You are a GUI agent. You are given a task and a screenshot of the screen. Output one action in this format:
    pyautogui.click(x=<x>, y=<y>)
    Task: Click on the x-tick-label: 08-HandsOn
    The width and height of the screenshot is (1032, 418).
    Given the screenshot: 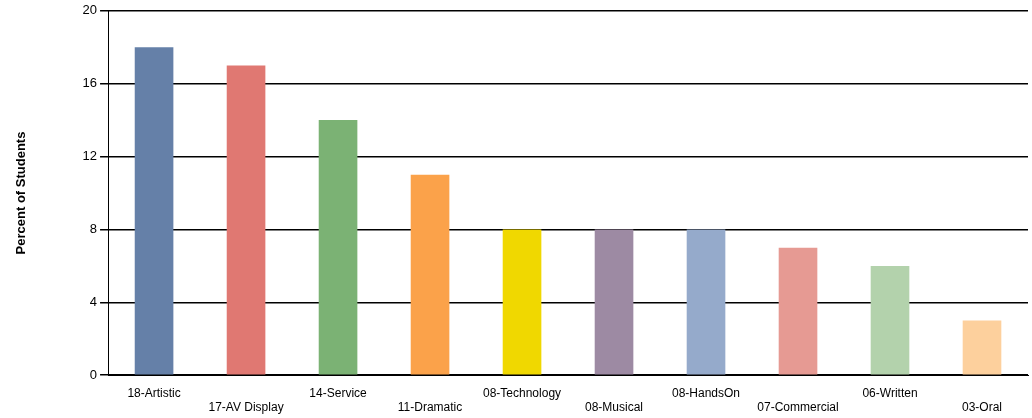 What is the action you would take?
    pyautogui.click(x=706, y=392)
    